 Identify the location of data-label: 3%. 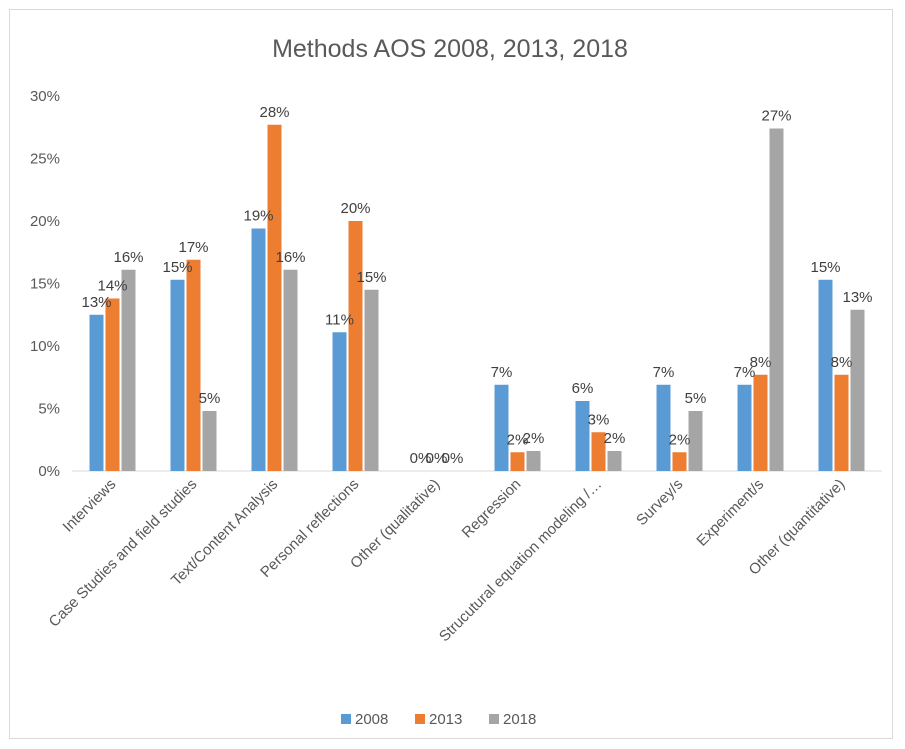
(599, 419).